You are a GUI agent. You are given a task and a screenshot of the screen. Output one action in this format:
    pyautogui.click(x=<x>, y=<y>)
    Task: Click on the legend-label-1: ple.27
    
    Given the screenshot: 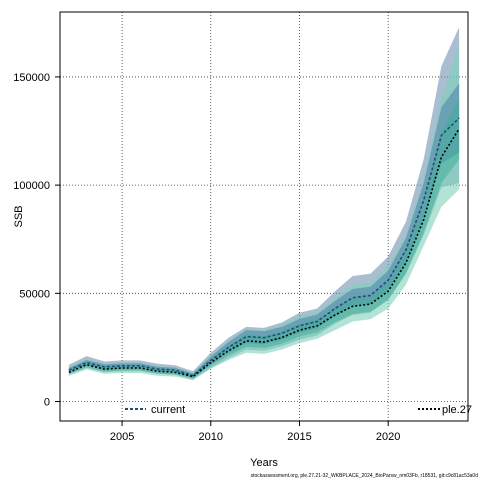 What is the action you would take?
    pyautogui.click(x=457, y=410)
    